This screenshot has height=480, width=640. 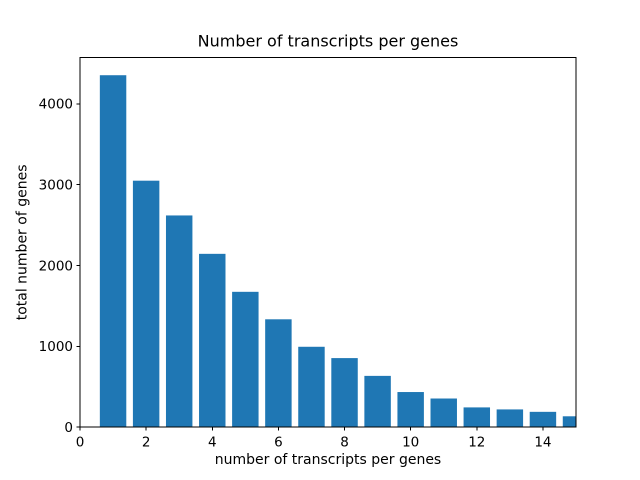 I want to click on y-axis-ticks: 0 1000 2000 3000 4000, so click(x=59, y=266).